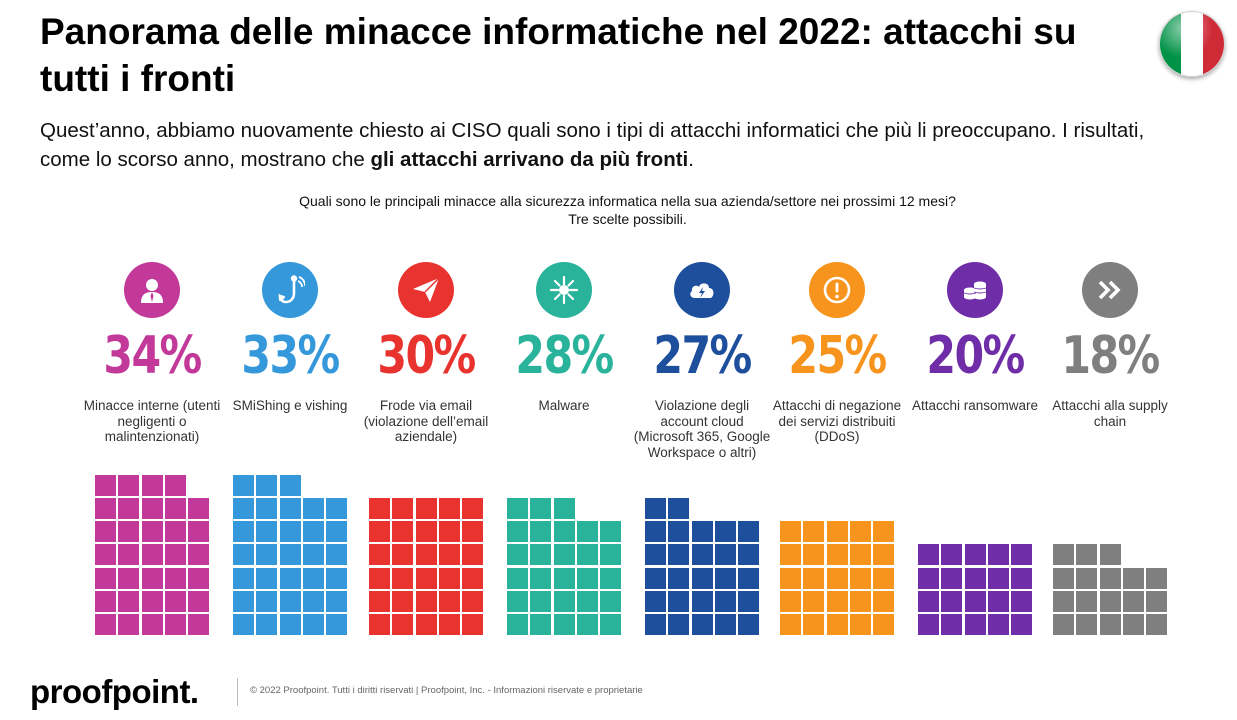 This screenshot has height=720, width=1237. What do you see at coordinates (152, 356) in the screenshot?
I see `value-label: 34%` at bounding box center [152, 356].